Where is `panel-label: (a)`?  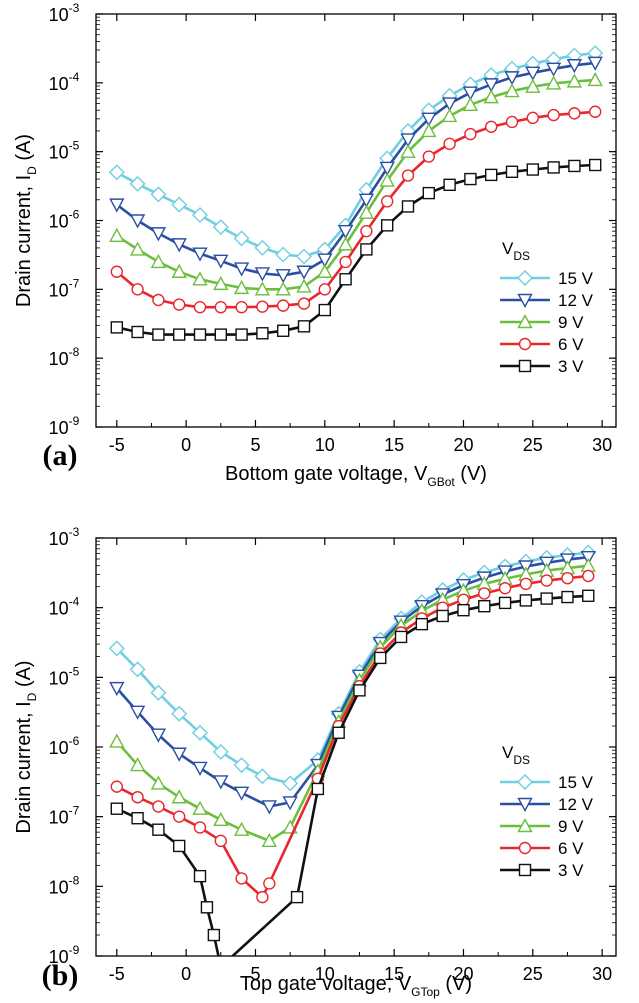
panel-label: (a) is located at coordinates (60, 455).